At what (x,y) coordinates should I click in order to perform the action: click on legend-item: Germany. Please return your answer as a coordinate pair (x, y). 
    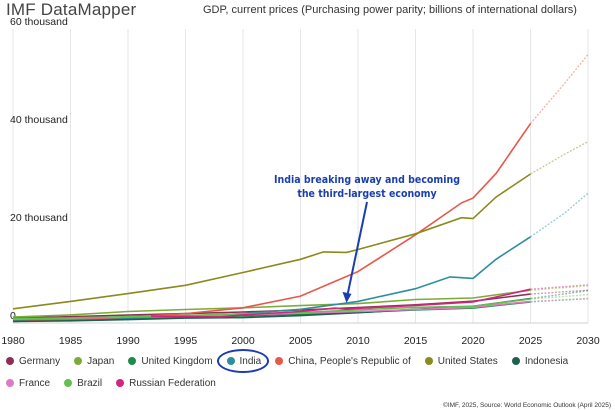
    Looking at the image, I should click on (33, 361).